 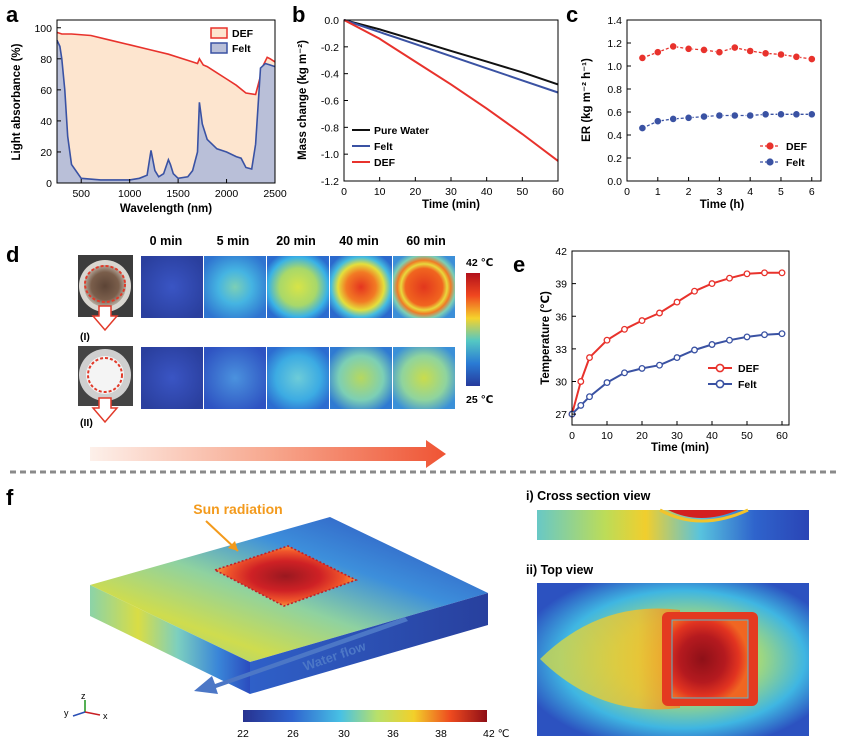 I want to click on chart-e-xtick-label: 10, so click(x=607, y=436).